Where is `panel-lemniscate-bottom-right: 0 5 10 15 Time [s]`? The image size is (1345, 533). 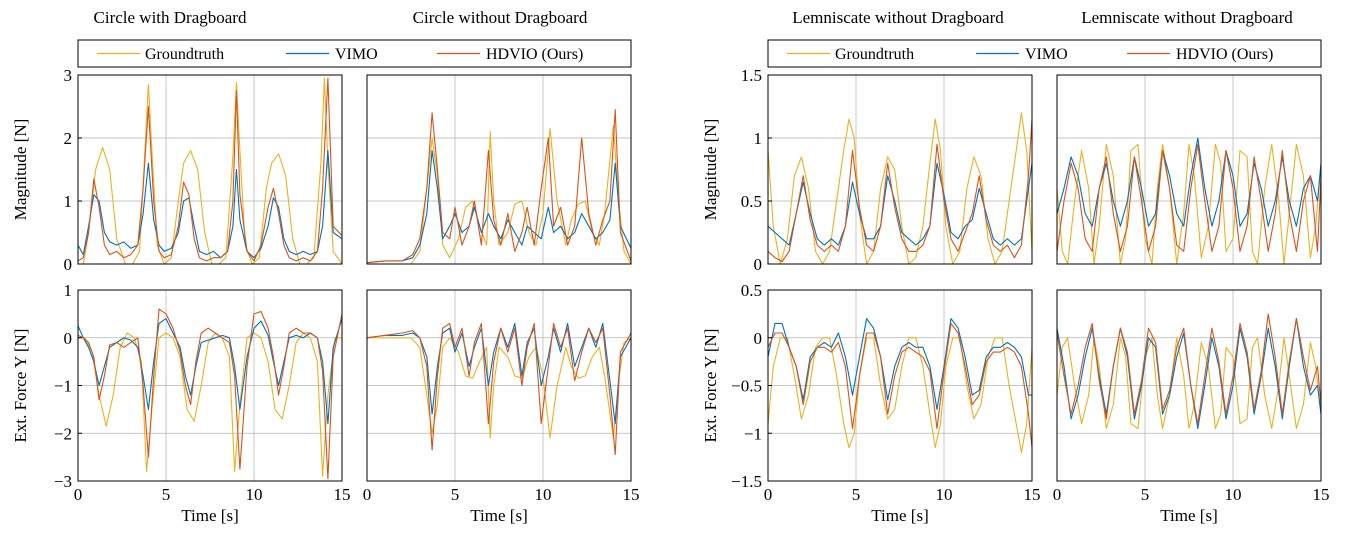 panel-lemniscate-bottom-right: 0 5 10 15 Time [s] is located at coordinates (1191, 407).